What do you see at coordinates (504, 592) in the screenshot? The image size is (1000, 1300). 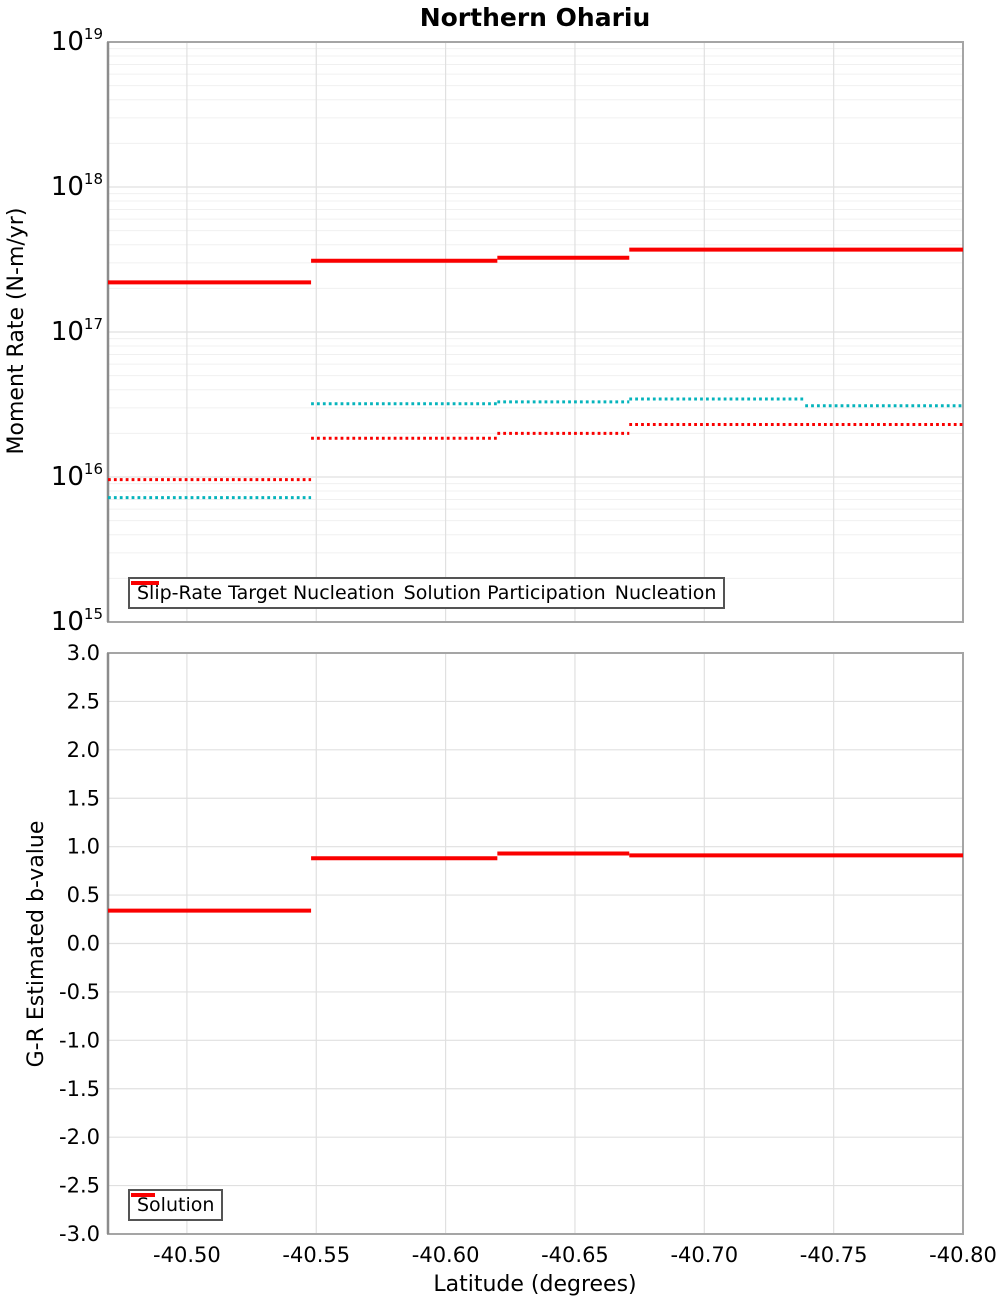 I see `legend-label: Solution Participation` at bounding box center [504, 592].